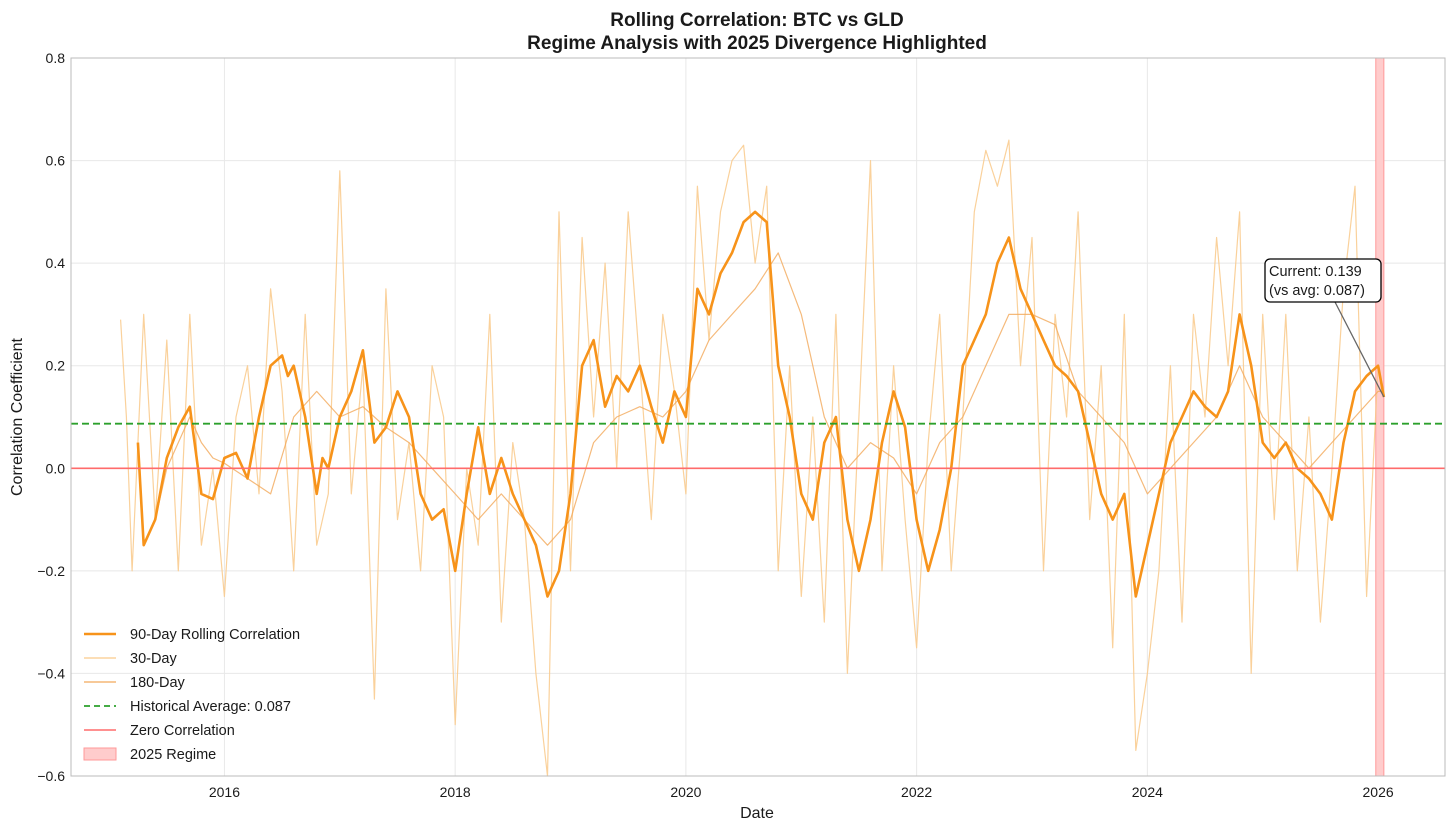 The width and height of the screenshot is (1456, 837). What do you see at coordinates (685, 792) in the screenshot?
I see `x-tick-label: 2020` at bounding box center [685, 792].